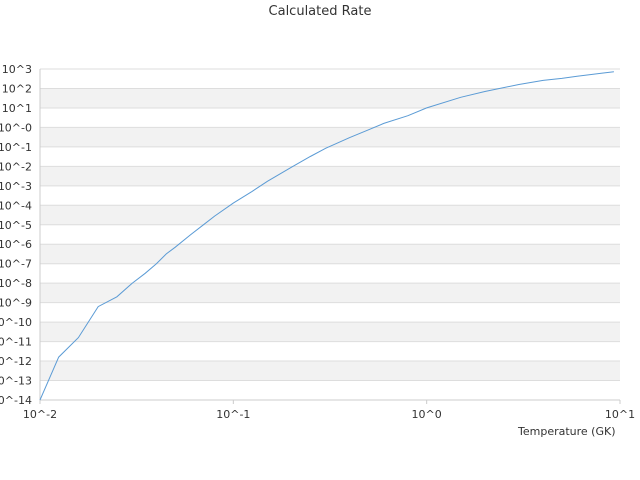 Image resolution: width=640 pixels, height=480 pixels. Describe the element at coordinates (16, 244) in the screenshot. I see `y-tick-label: 10^-6` at that location.